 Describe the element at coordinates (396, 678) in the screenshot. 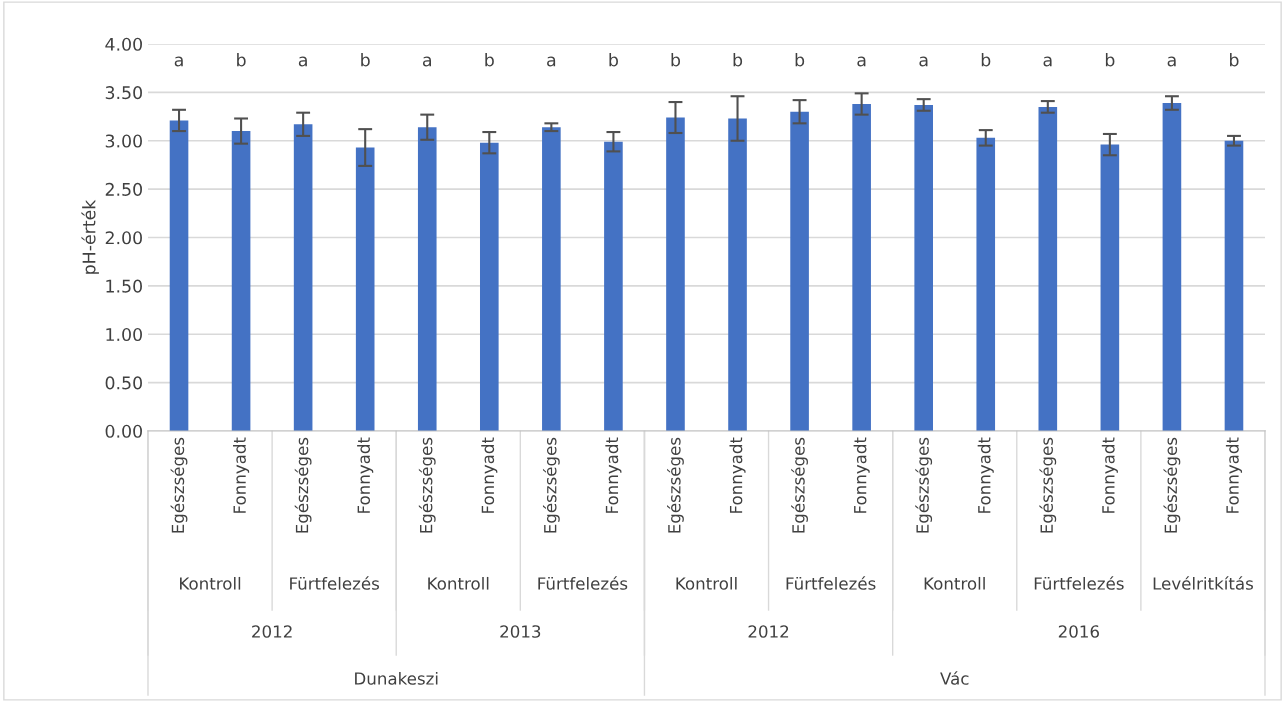

I see `text: Dunakeszi` at that location.